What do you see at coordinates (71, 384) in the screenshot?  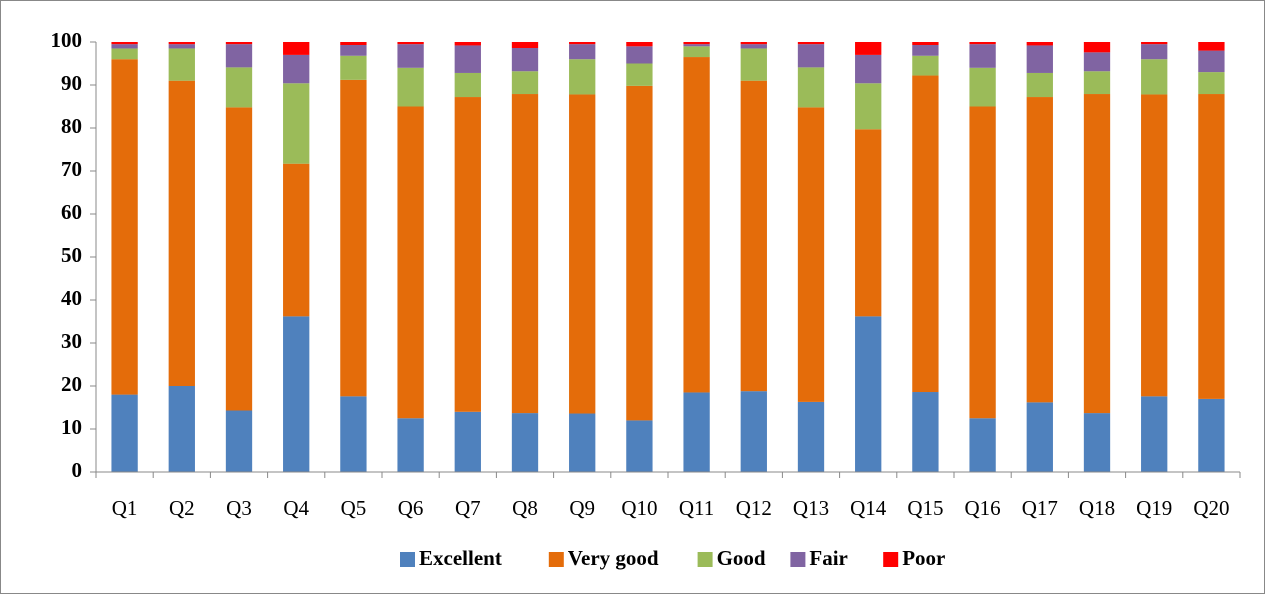 I see `y-tick-label: 20` at bounding box center [71, 384].